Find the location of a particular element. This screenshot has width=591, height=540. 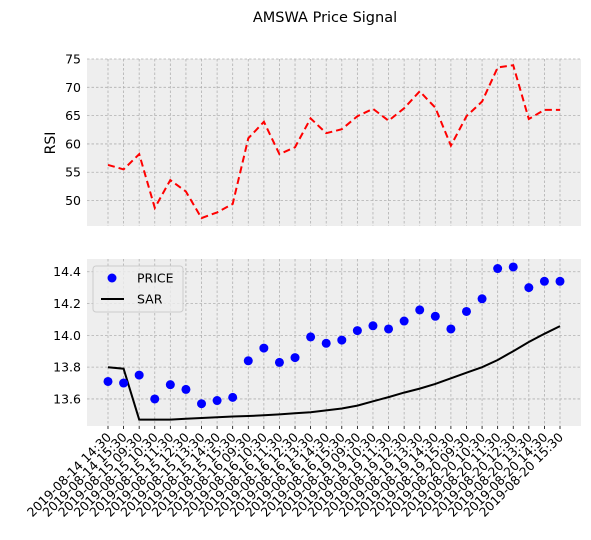

legend-price-label: PRICE is located at coordinates (155, 278).